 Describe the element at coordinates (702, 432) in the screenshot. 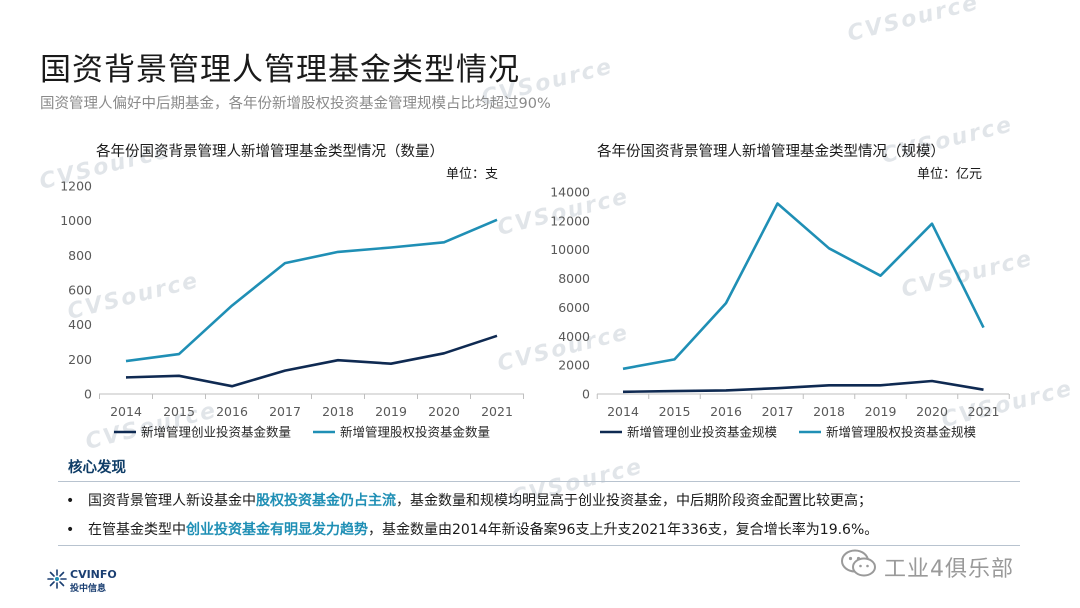

I see `legend-label: 新增管理创业投资基金规模` at that location.